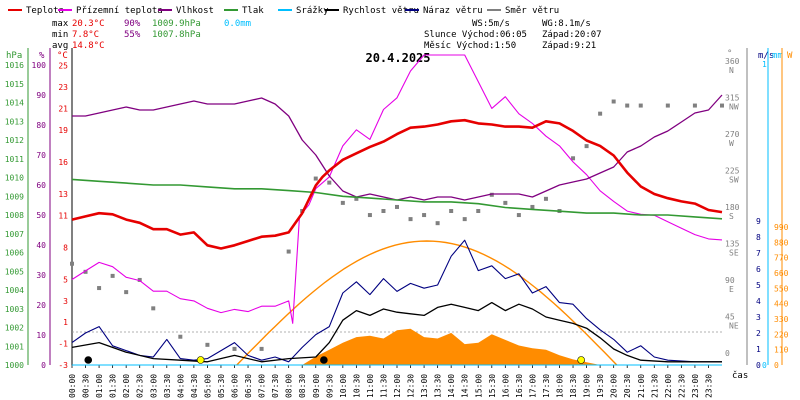 The height and width of the screenshot is (400, 800). Describe the element at coordinates (85, 35) in the screenshot. I see `stats-min-temp: 7.8°C` at that location.